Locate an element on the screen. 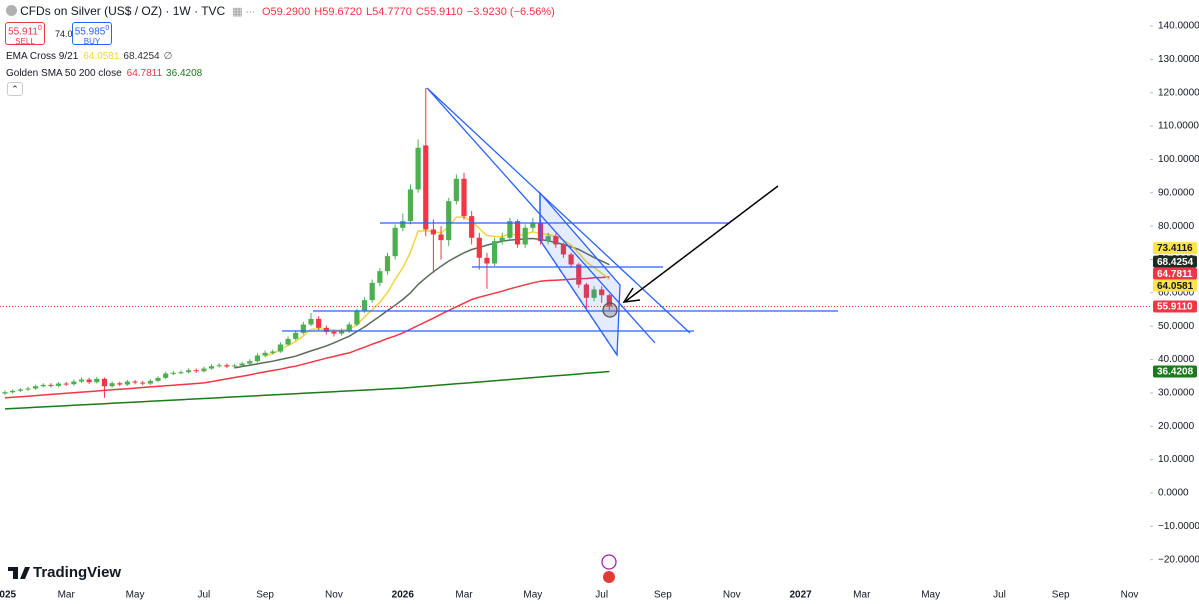  y-tick-label: 60.0000 is located at coordinates (1176, 292).